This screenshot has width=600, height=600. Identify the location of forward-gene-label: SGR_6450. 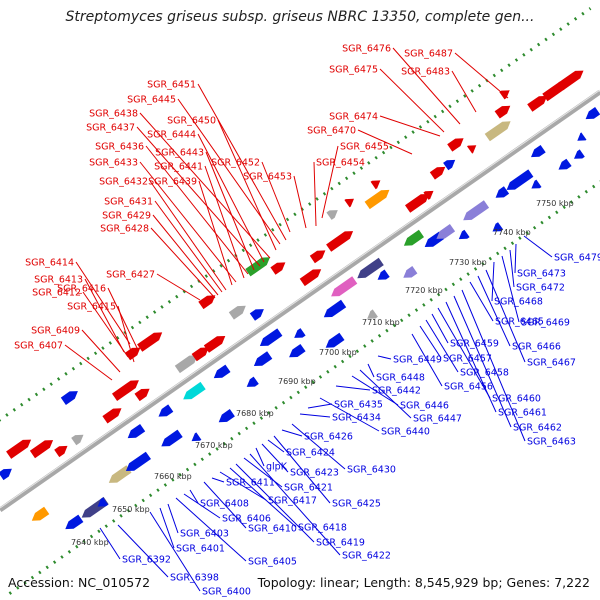
(191, 121).